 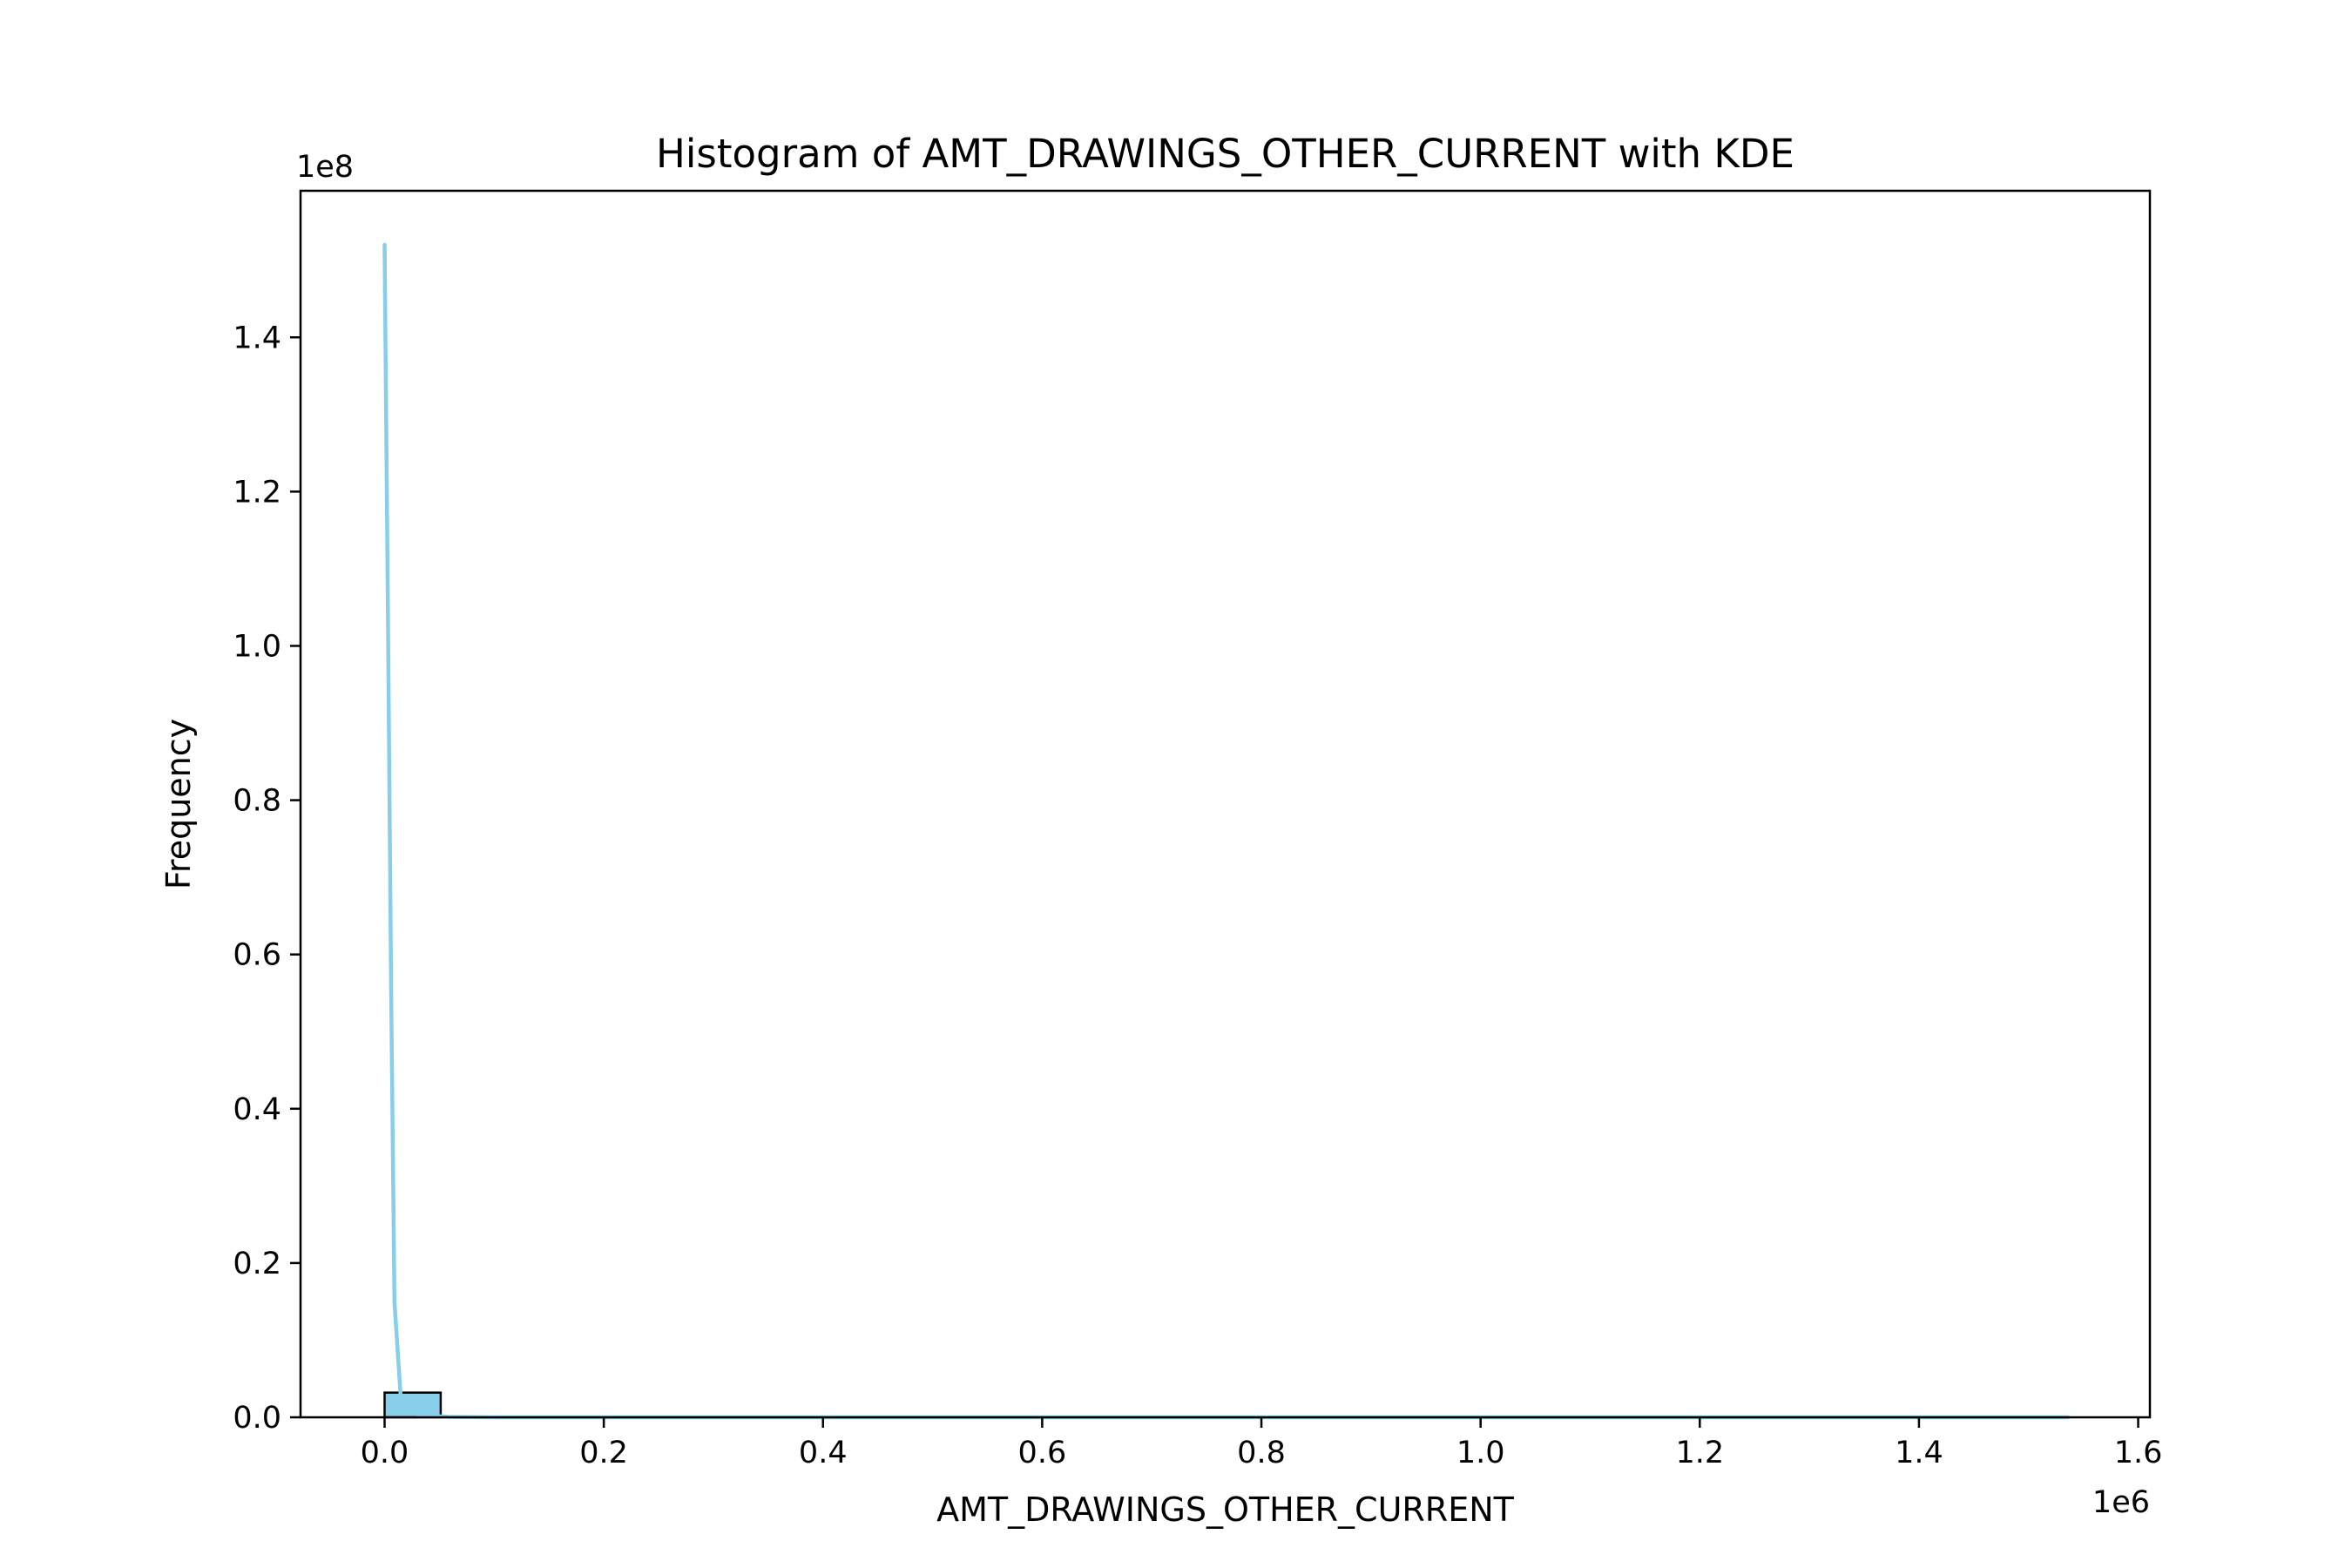 I want to click on y-tick-label: 1.0, so click(x=257, y=646).